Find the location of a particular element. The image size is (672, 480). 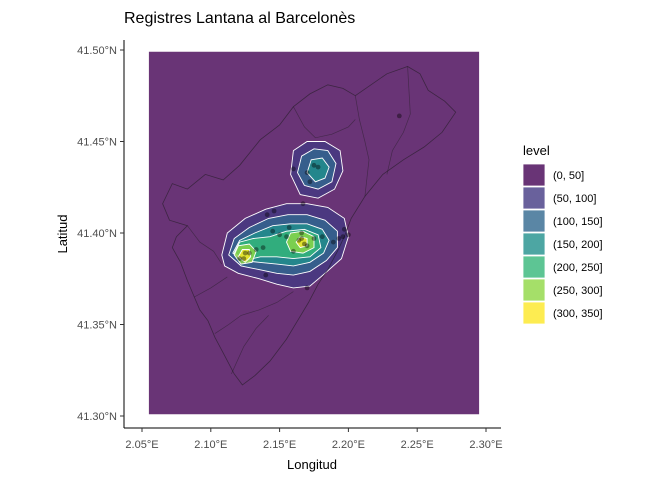

legend-title: level is located at coordinates (536, 150).